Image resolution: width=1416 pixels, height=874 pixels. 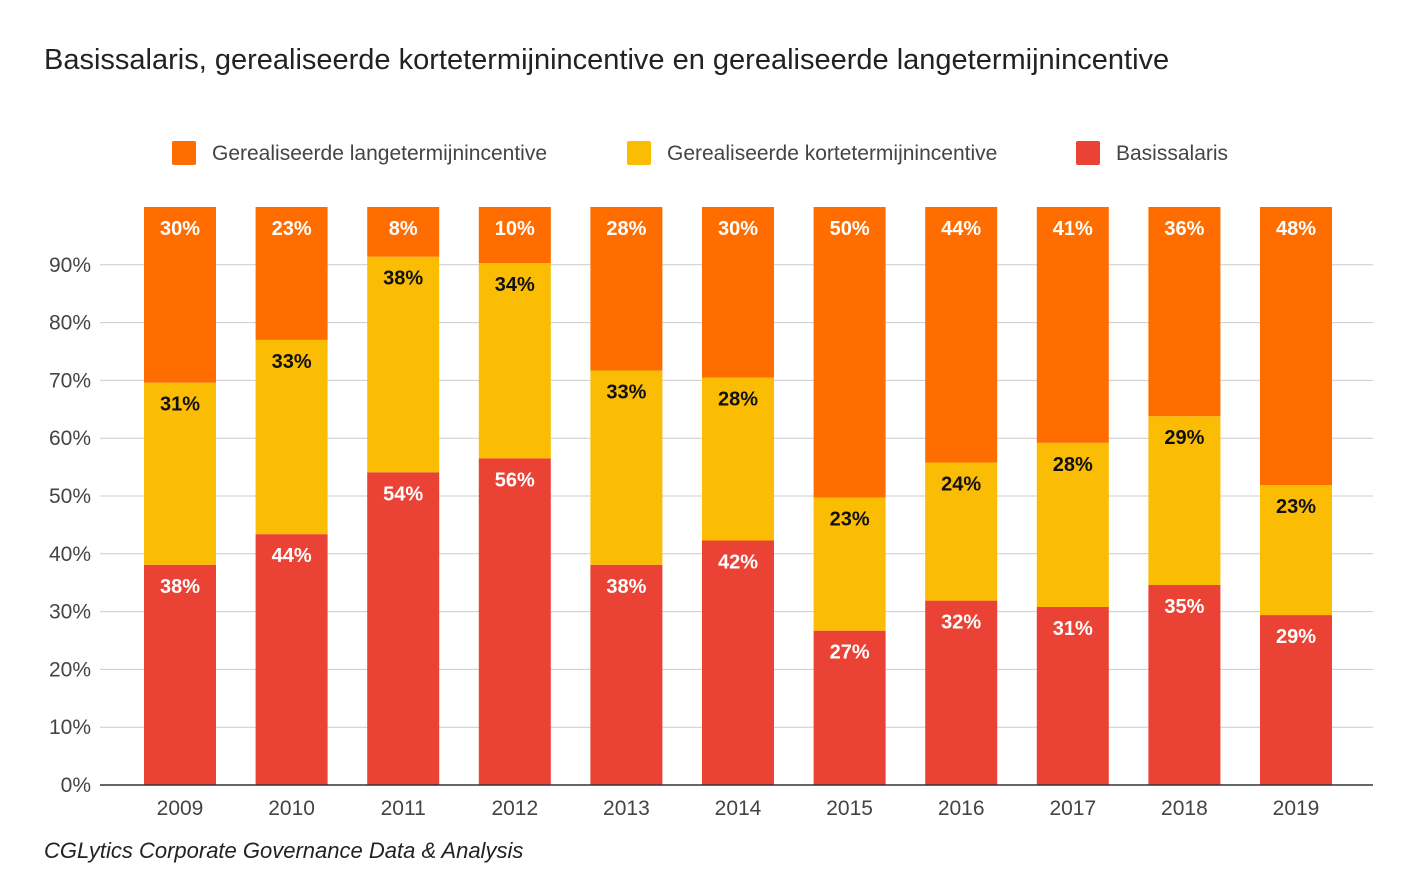 What do you see at coordinates (403, 628) in the screenshot?
I see `bar-basissalaris-2011` at bounding box center [403, 628].